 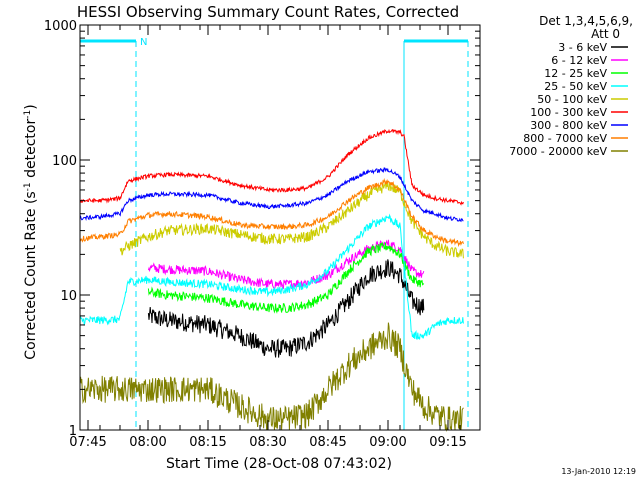 What do you see at coordinates (327, 442) in the screenshot?
I see `x-tick-label-4: 08:45` at bounding box center [327, 442].